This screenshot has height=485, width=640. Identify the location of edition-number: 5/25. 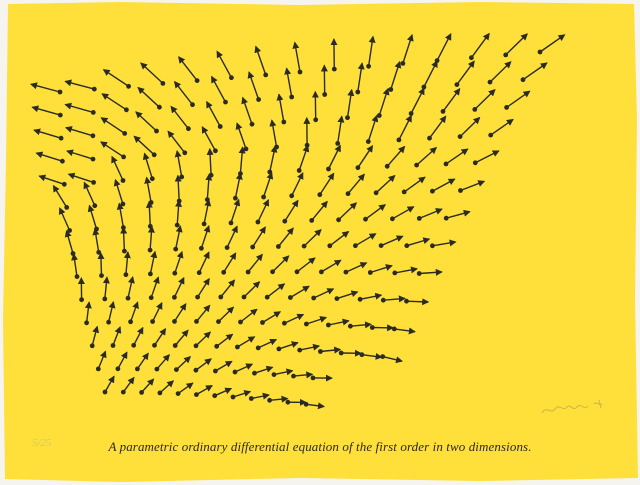
(42, 443).